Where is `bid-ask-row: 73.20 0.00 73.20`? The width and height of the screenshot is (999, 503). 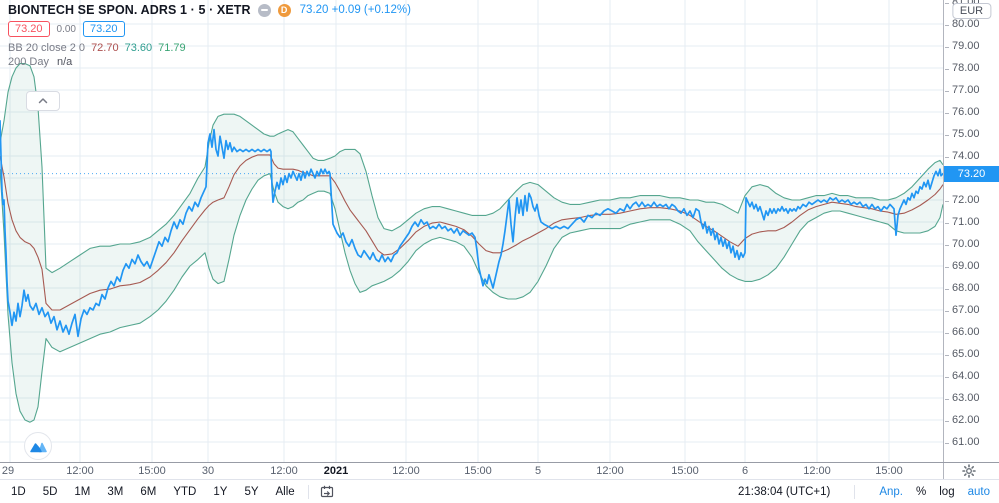 bid-ask-row: 73.20 0.00 73.20 is located at coordinates (209, 29).